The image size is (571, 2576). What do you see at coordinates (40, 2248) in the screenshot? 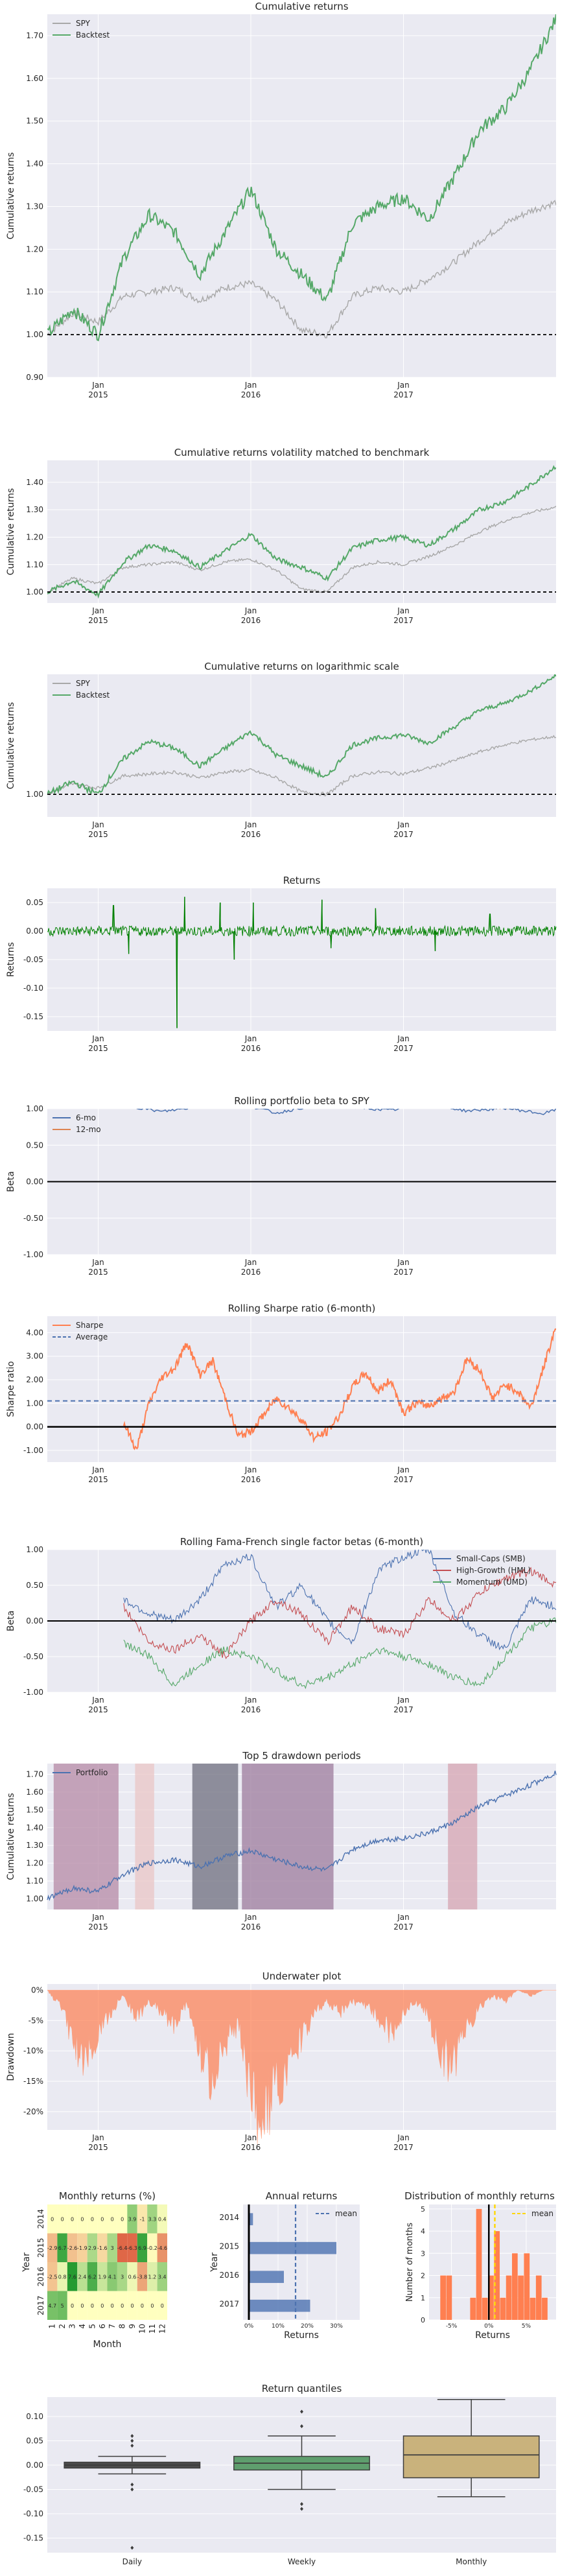
I see `heatmap-year-label: 2015` at bounding box center [40, 2248].